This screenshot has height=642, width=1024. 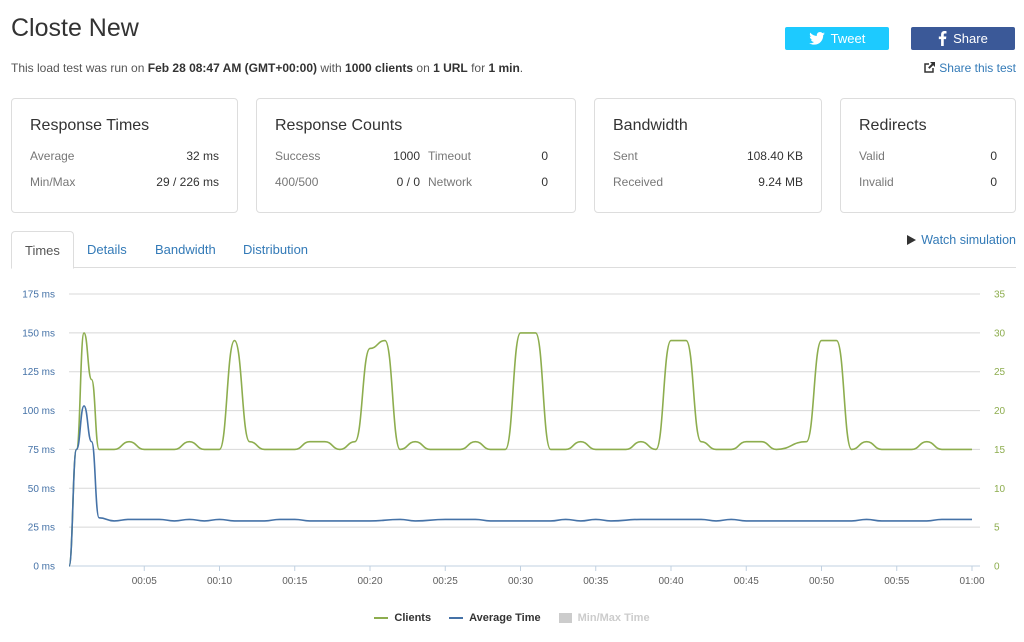 What do you see at coordinates (44, 567) in the screenshot?
I see `y-left-tick-label: 0 ms` at bounding box center [44, 567].